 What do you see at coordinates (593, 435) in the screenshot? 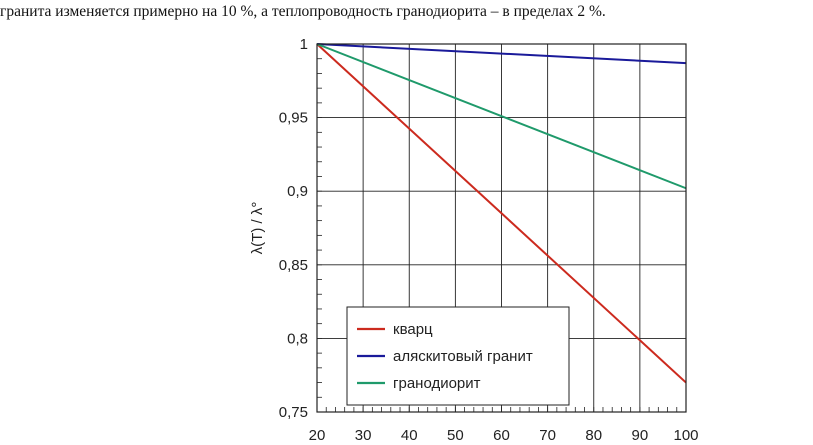
I see `x-tick-label: 80` at bounding box center [593, 435].